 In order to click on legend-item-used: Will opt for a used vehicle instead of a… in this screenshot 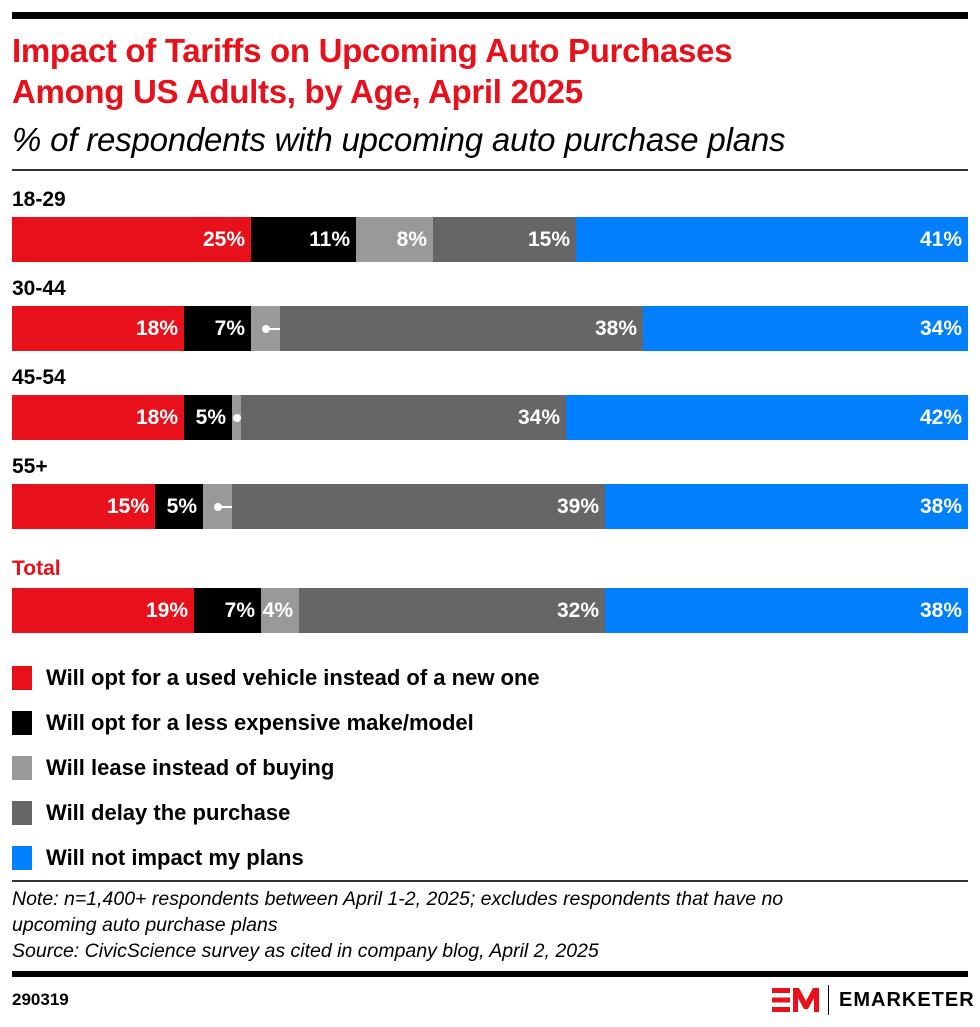, I will do `click(276, 677)`.